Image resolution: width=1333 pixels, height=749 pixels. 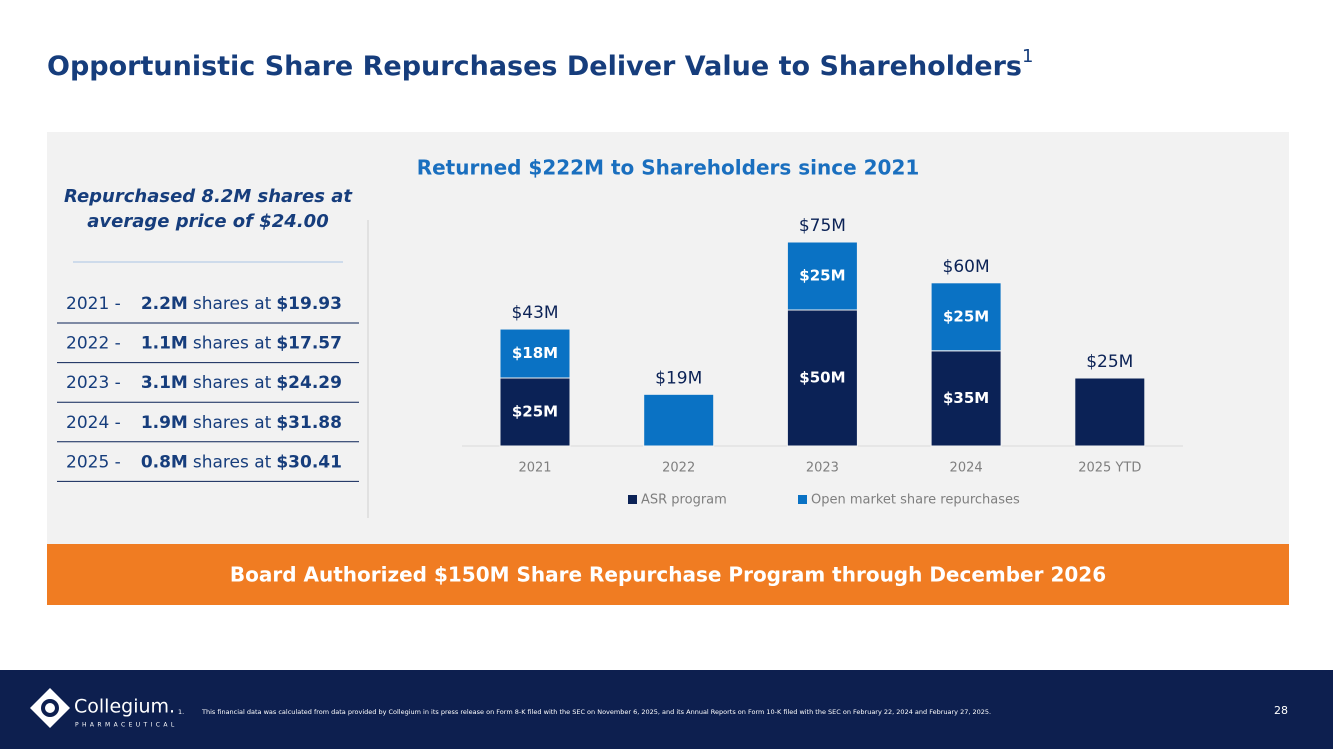 What do you see at coordinates (93, 423) in the screenshot?
I see `row-year: 2024 -` at bounding box center [93, 423].